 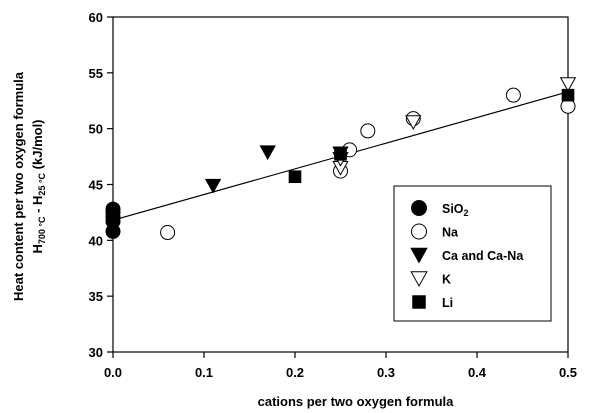 I want to click on x-axis-title: cations per two oxygen formula, so click(x=356, y=401).